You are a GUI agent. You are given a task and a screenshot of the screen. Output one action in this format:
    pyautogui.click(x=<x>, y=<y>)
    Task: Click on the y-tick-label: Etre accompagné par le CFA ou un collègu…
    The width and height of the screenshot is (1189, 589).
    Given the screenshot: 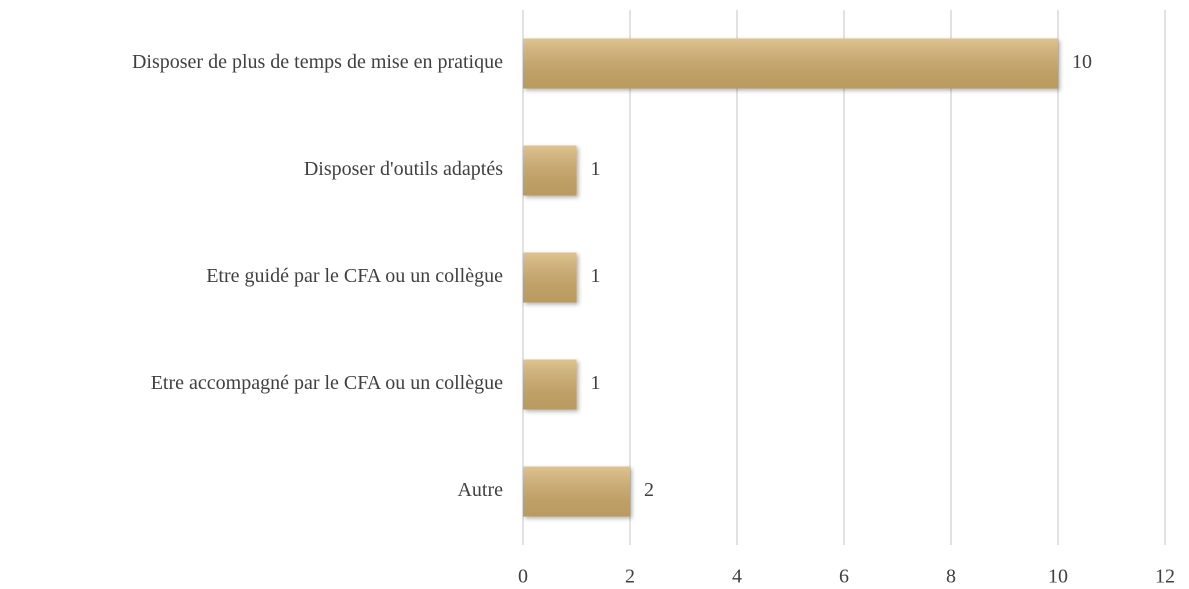 What is the action you would take?
    pyautogui.click(x=327, y=383)
    